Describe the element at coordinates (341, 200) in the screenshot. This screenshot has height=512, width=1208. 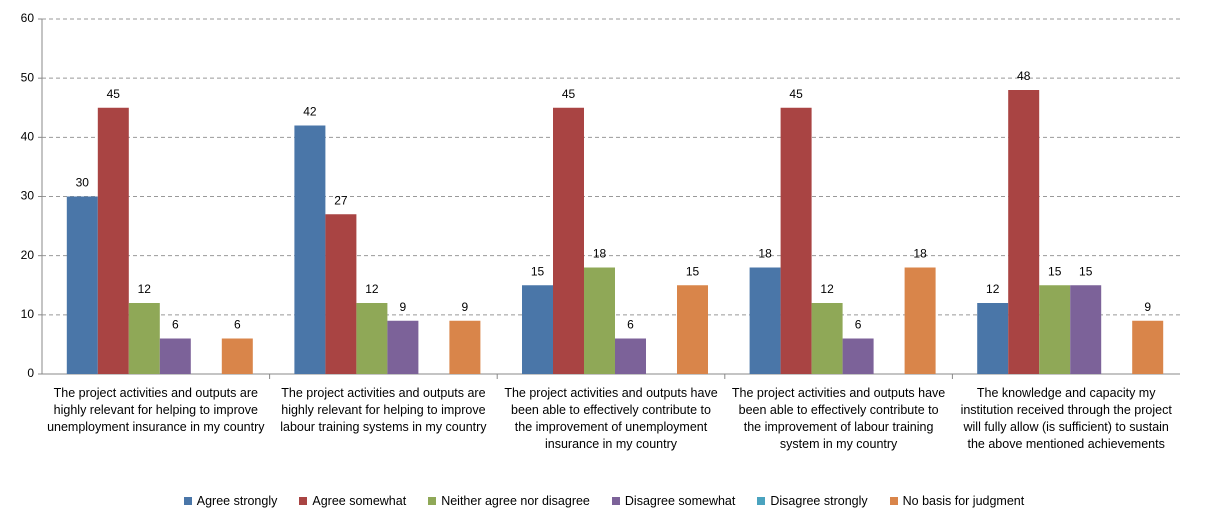
I see `data-label: 27` at that location.